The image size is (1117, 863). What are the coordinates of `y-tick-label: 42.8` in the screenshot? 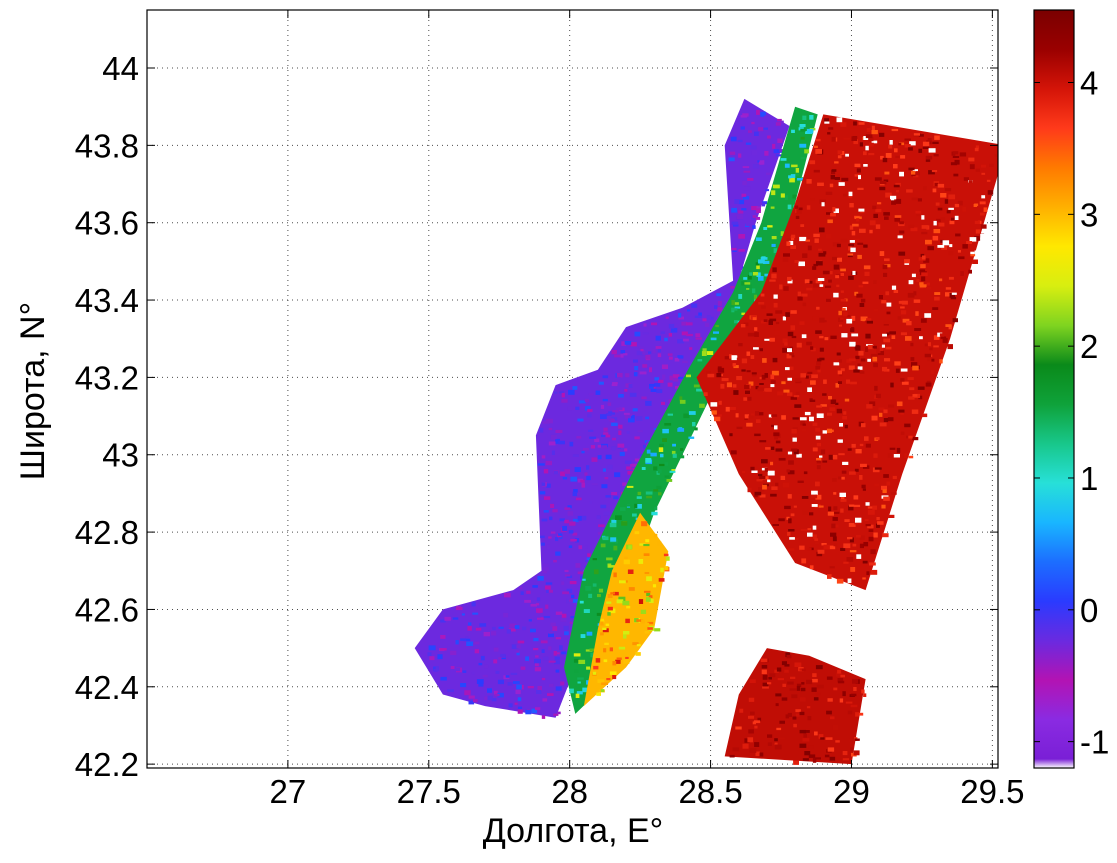 It's located at (107, 532).